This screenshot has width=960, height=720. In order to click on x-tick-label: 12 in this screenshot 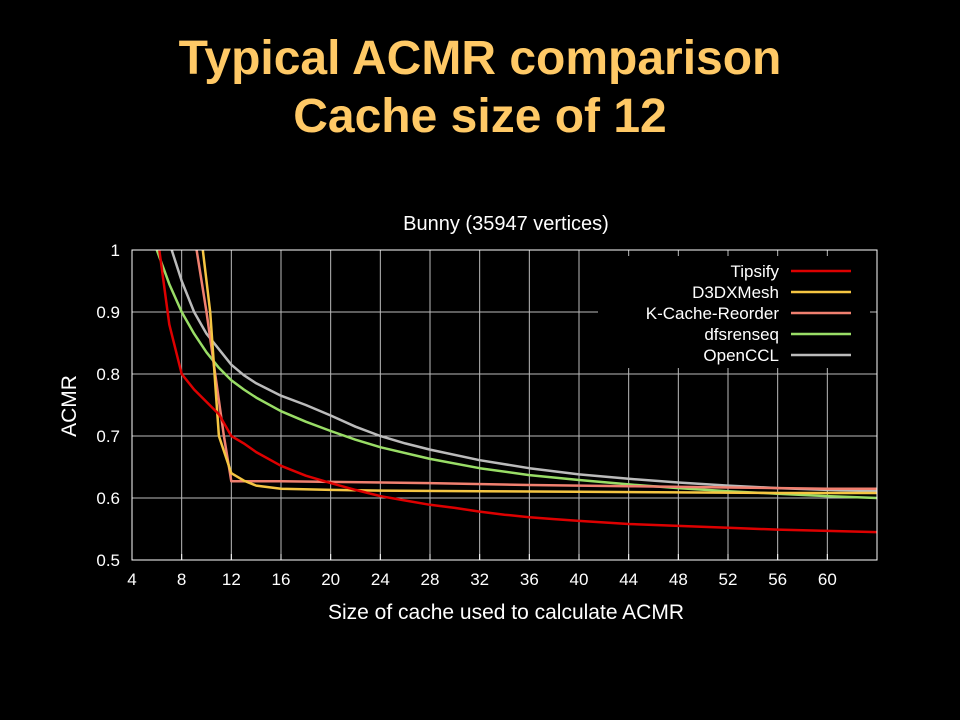, I will do `click(231, 579)`.